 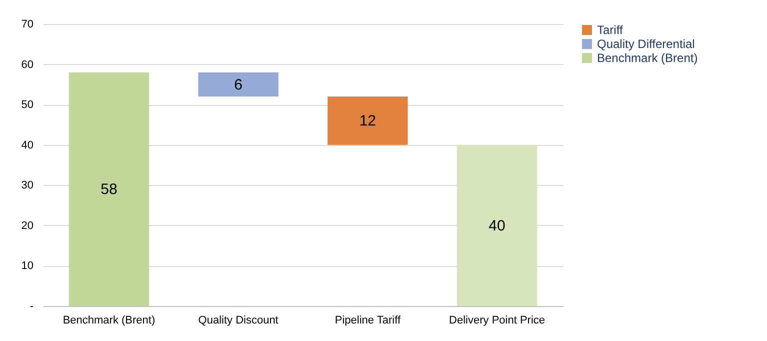 I want to click on x-tick-label: Pipeline Tariff, so click(x=368, y=320).